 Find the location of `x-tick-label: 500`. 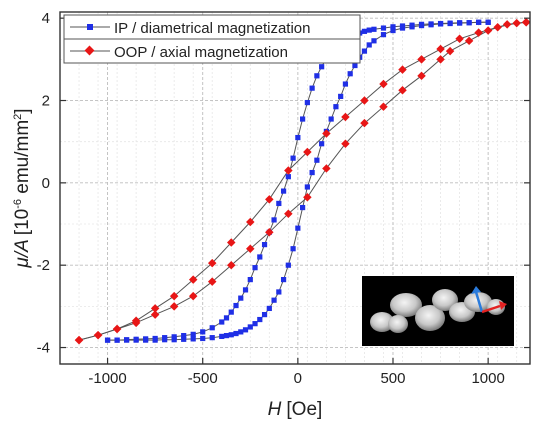

x-tick-label: 500 is located at coordinates (392, 378).